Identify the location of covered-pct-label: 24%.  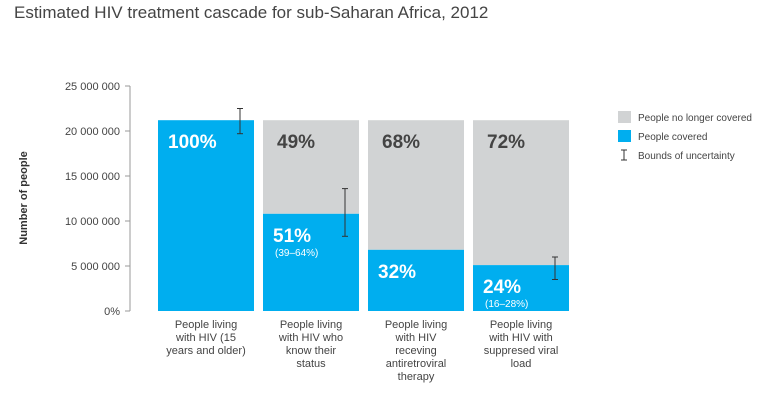
(502, 287).